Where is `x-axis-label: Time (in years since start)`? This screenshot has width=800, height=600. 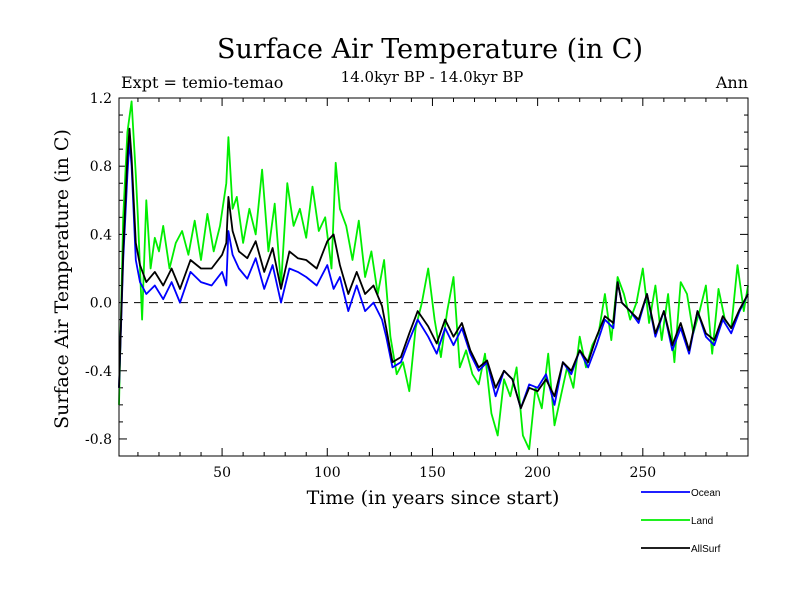 x-axis-label: Time (in years since start) is located at coordinates (433, 498).